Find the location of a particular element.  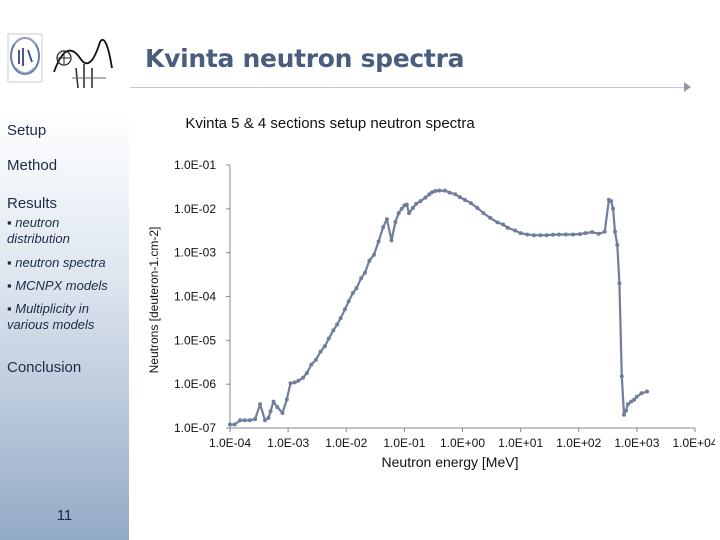

sidebar-subitem-neutron-spectra: ▪ neutron spectra is located at coordinates (56, 262).